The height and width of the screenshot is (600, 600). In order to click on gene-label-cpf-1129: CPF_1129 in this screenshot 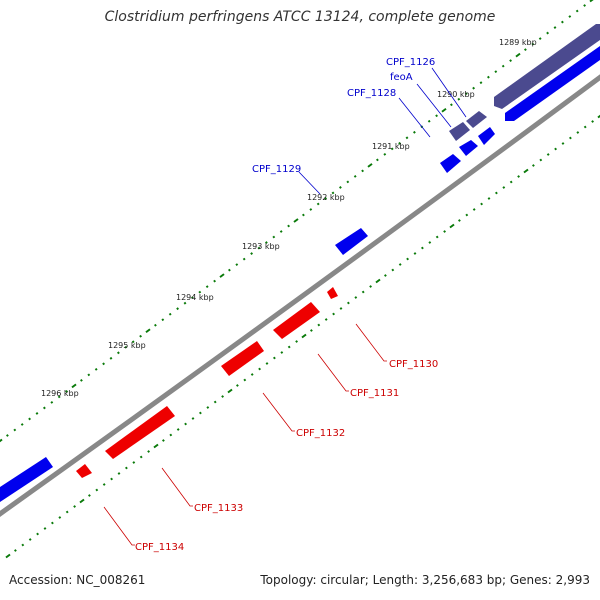, I will do `click(276, 169)`.